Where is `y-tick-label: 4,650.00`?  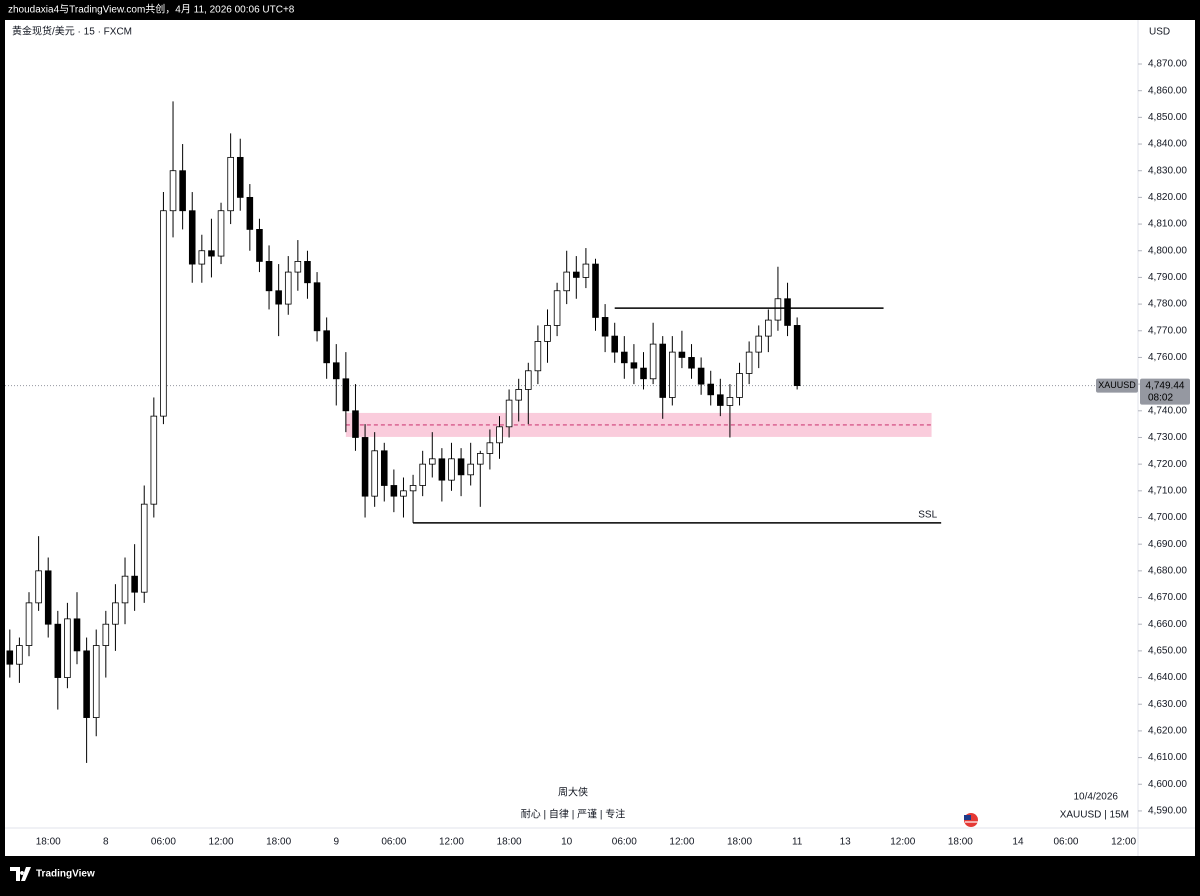
y-tick-label: 4,650.00 is located at coordinates (1167, 651).